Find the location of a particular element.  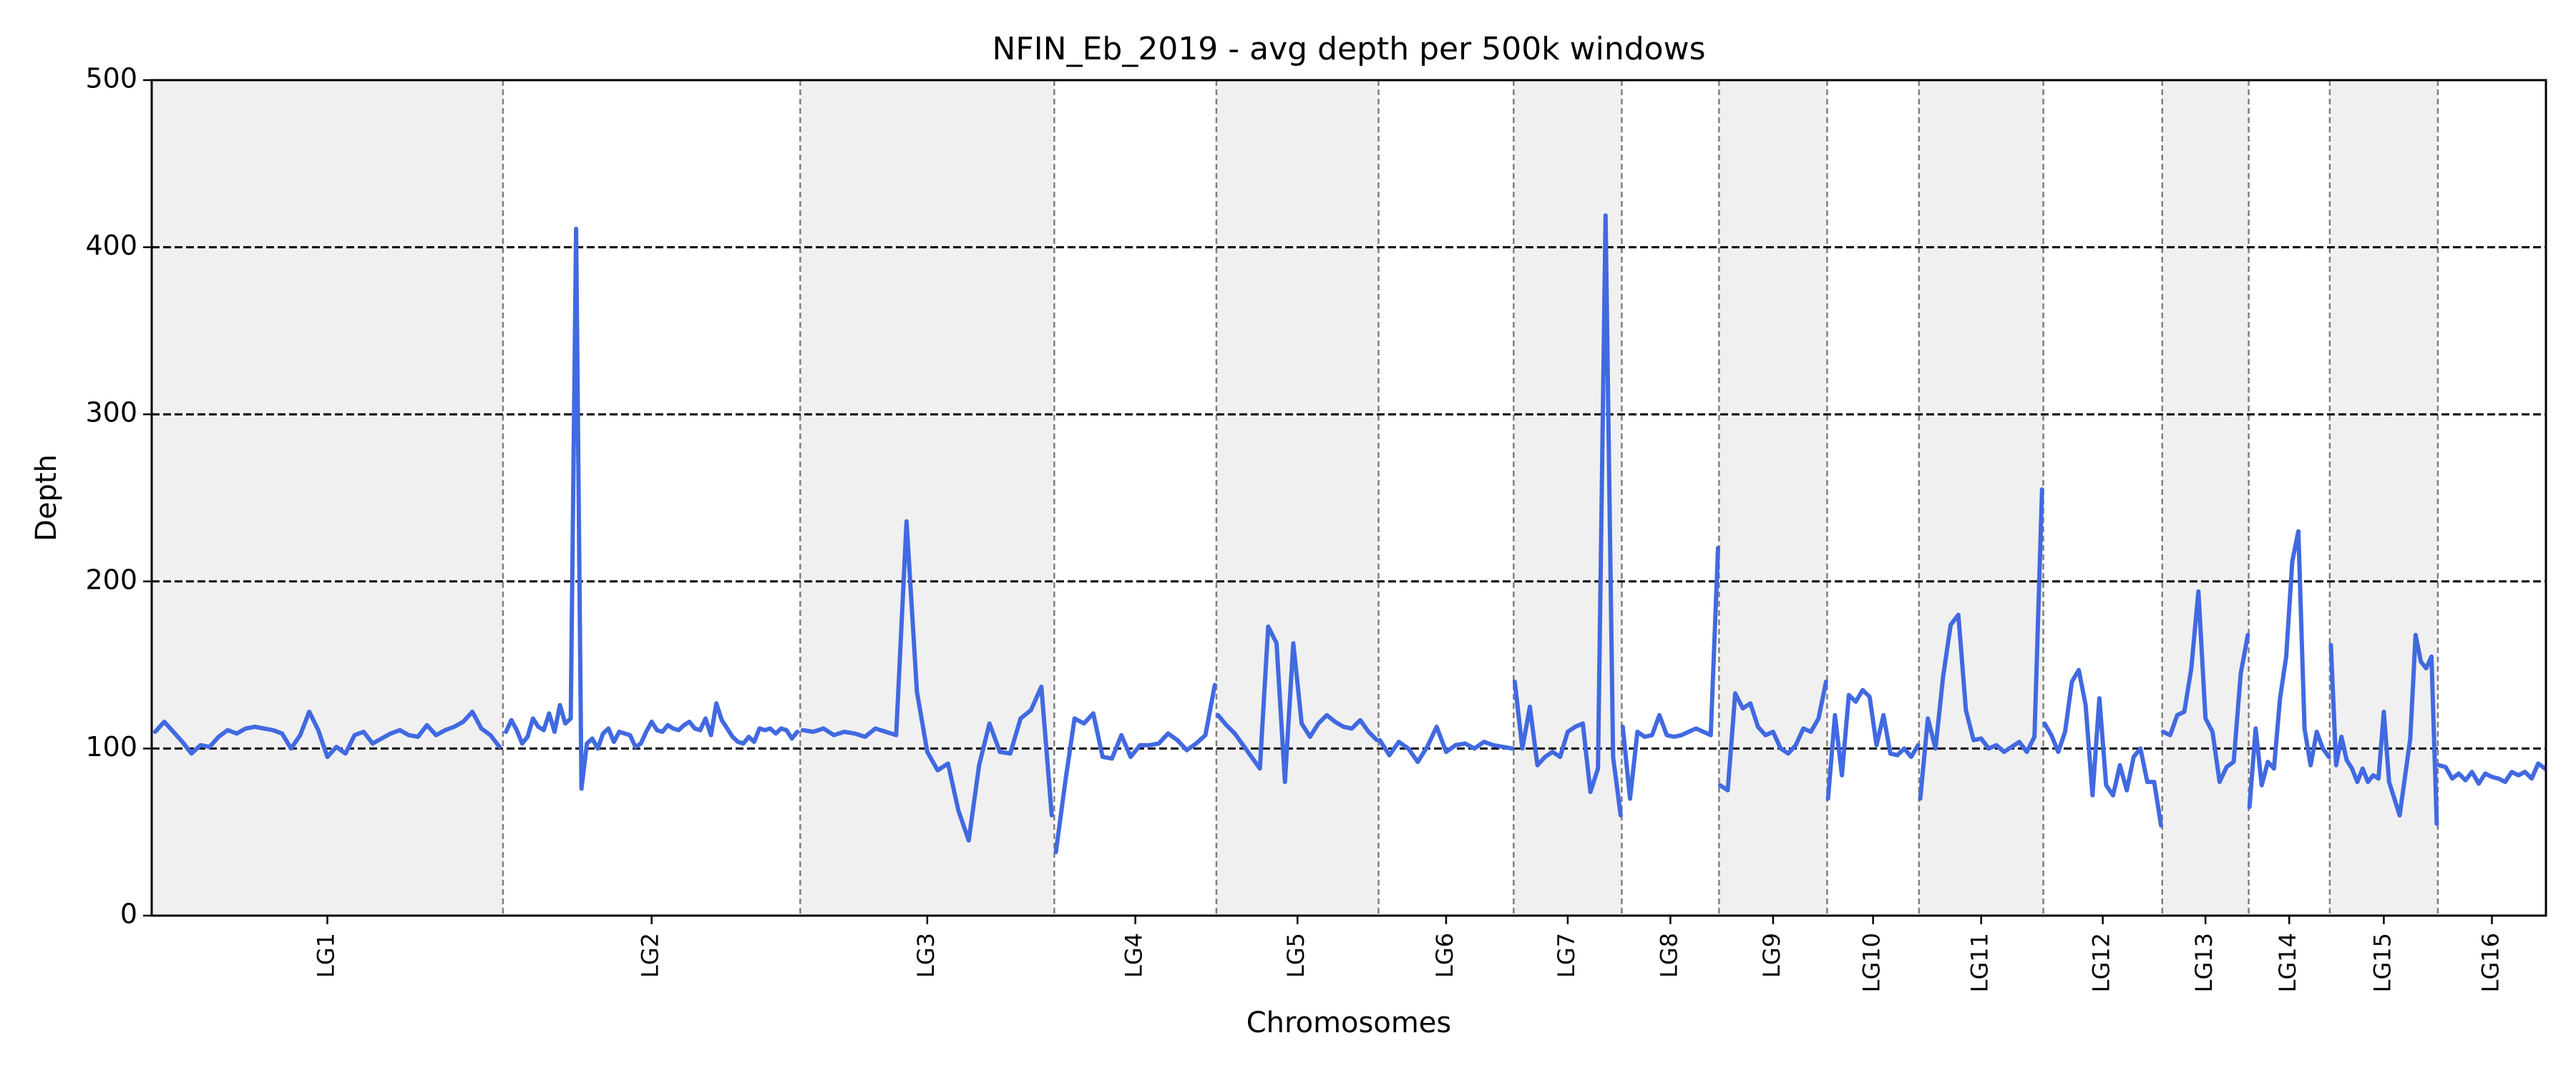

x-tick-label: LG15 is located at coordinates (2382, 962).